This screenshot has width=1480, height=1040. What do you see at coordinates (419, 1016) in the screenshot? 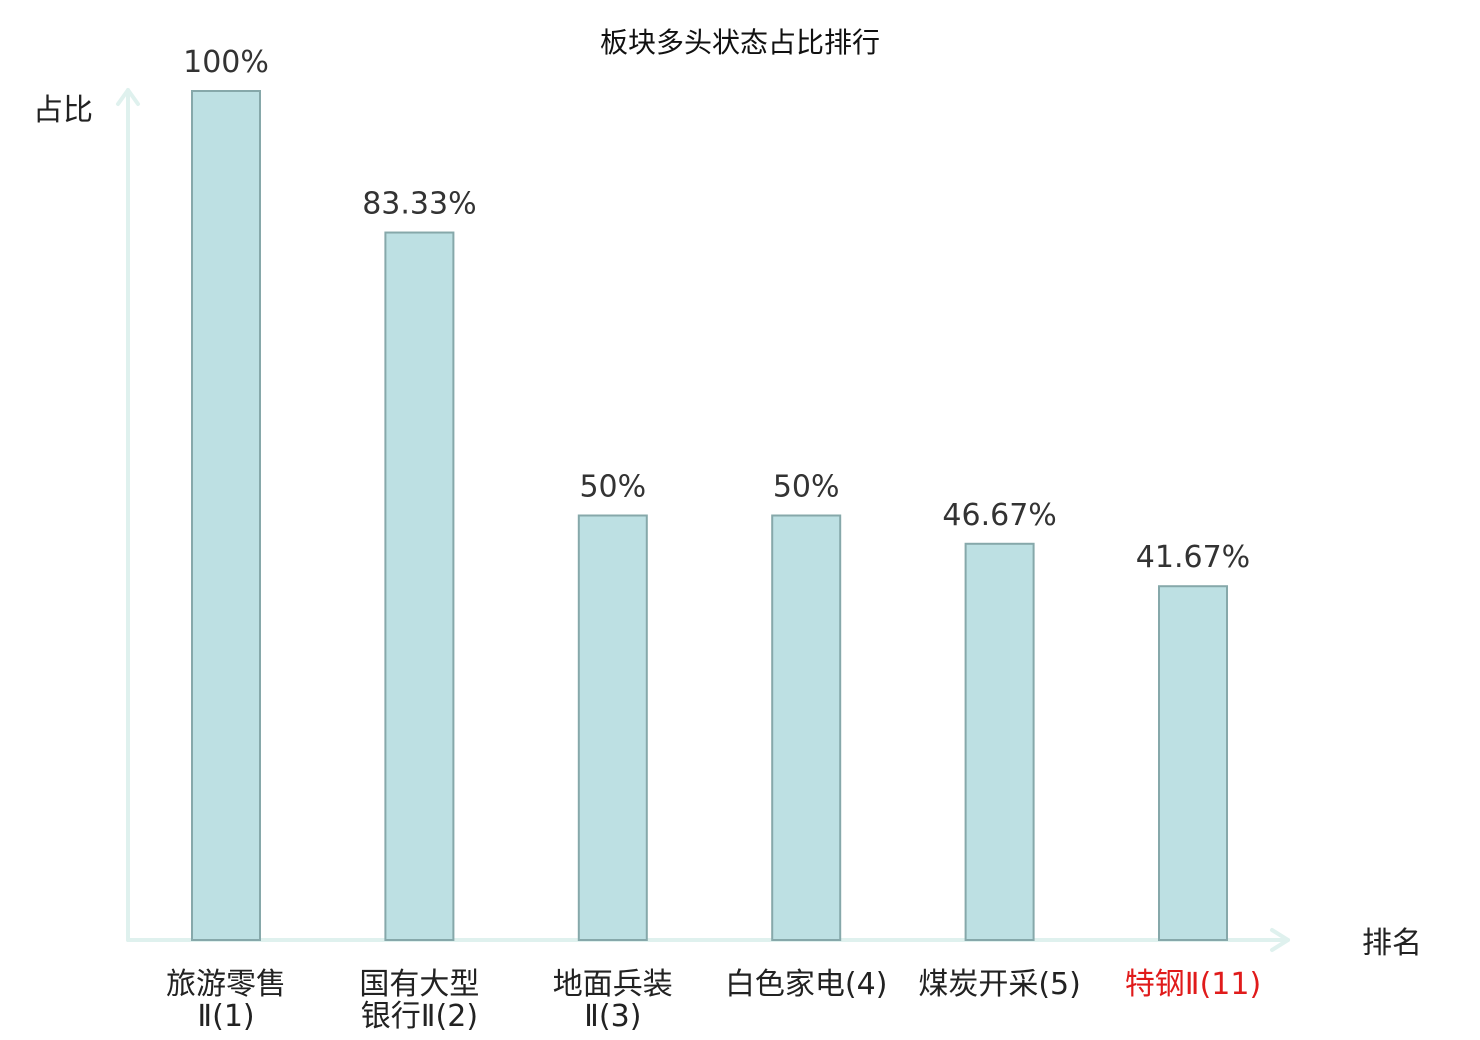
I see `category-label-2-line-2: 银行Ⅱ(2)` at bounding box center [419, 1016].